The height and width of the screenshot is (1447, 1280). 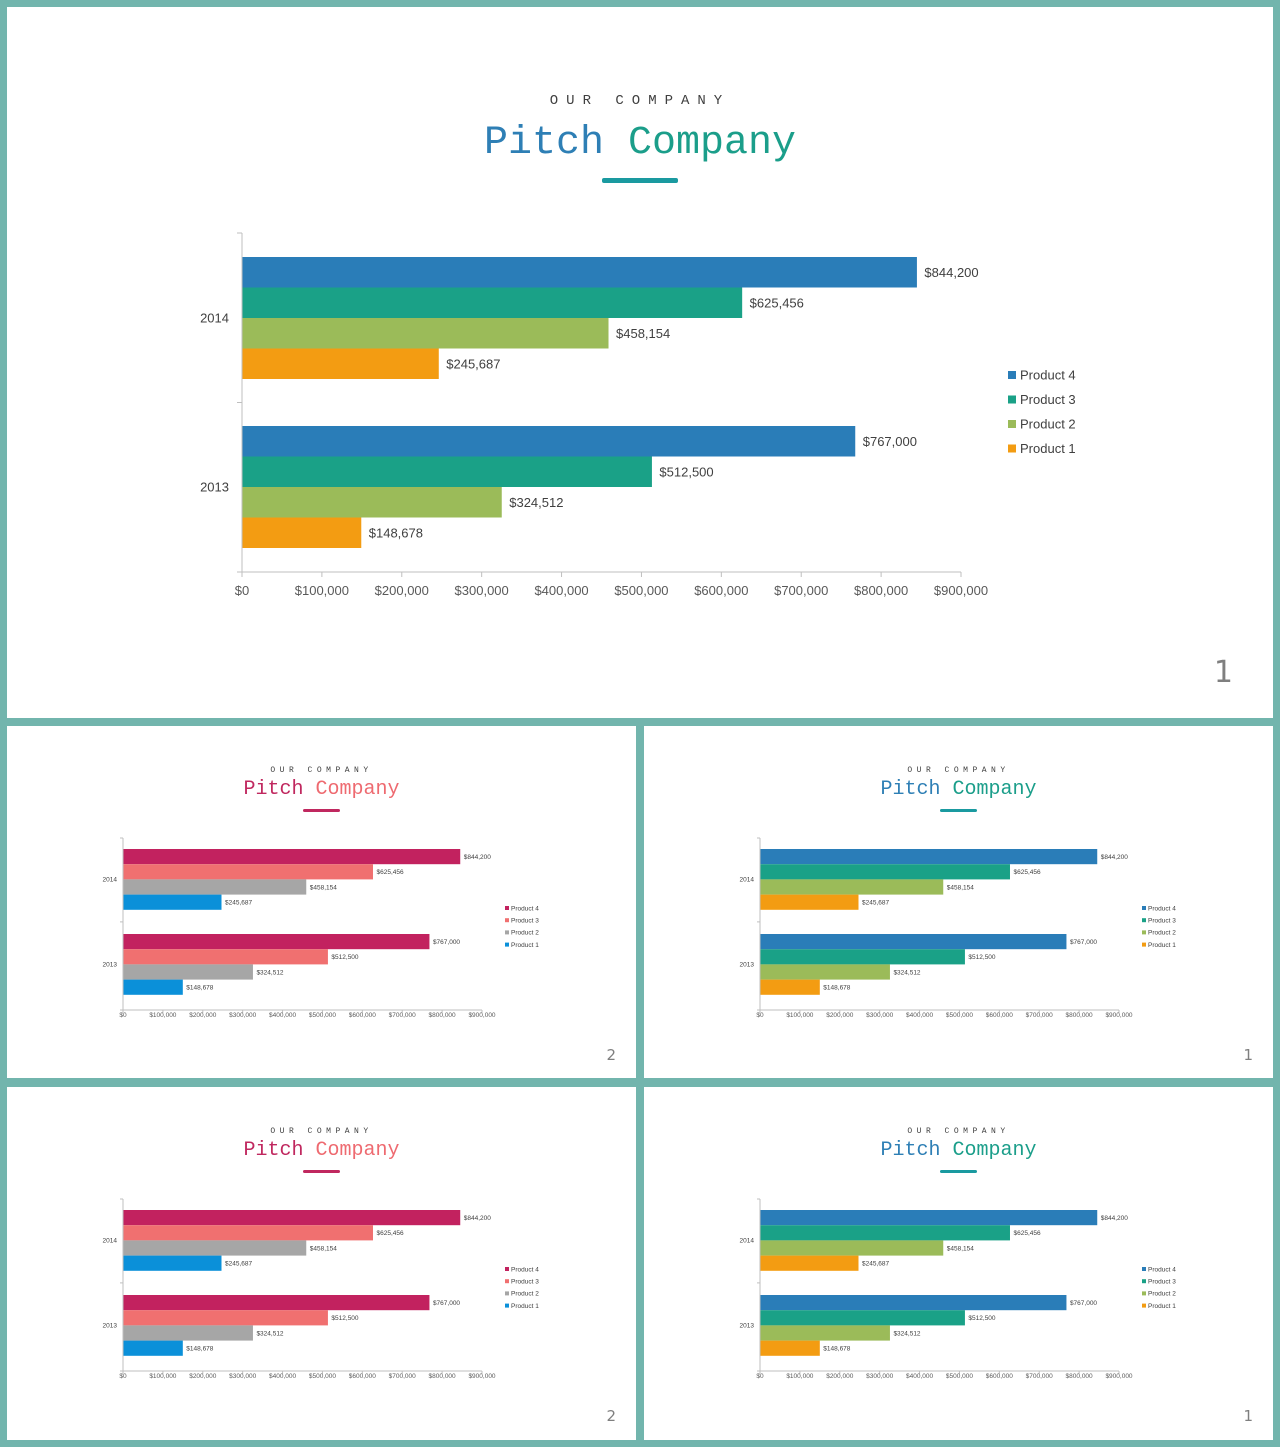 What do you see at coordinates (988, 1150) in the screenshot?
I see `title-word-2: Company` at bounding box center [988, 1150].